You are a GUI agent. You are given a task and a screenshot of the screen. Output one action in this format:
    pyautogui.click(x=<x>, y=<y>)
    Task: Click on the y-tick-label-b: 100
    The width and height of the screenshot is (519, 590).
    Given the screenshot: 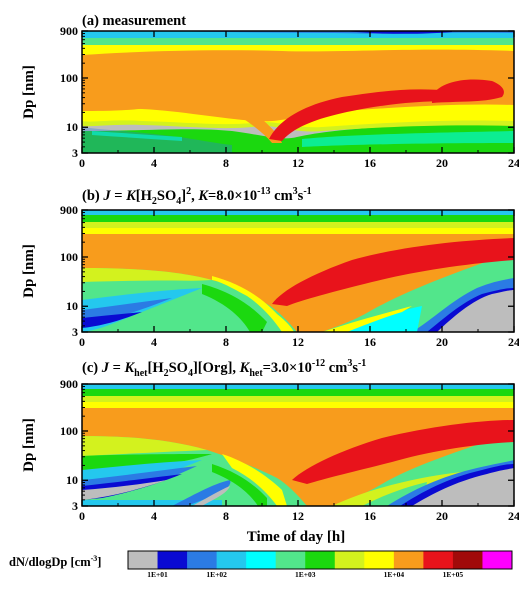 What is the action you would take?
    pyautogui.click(x=69, y=257)
    